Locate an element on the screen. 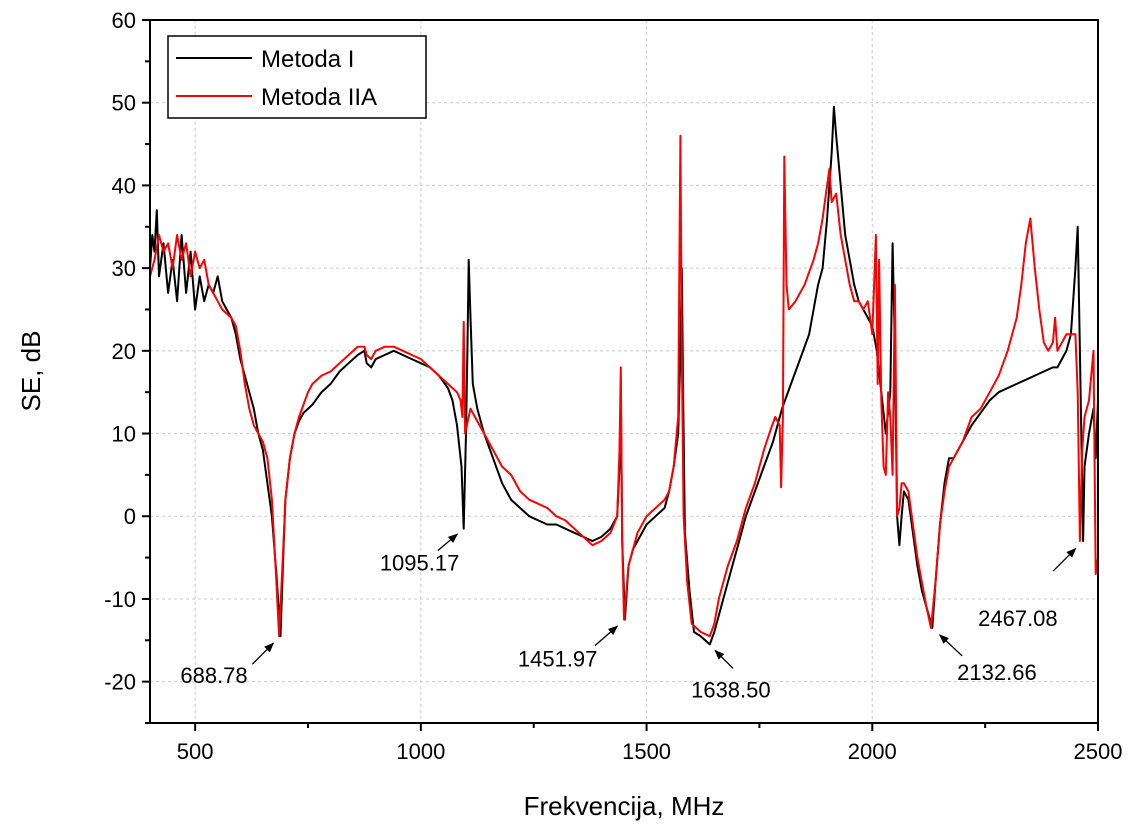  y-tick-label: 50 is located at coordinates (124, 103).